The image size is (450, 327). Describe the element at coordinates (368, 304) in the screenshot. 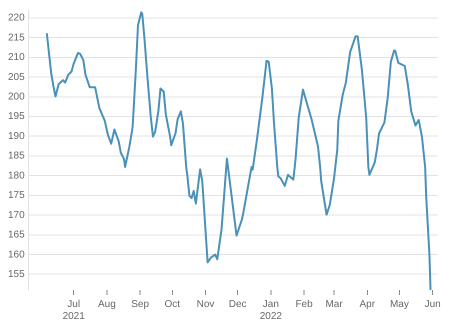

I see `x-tick-label: Apr` at that location.